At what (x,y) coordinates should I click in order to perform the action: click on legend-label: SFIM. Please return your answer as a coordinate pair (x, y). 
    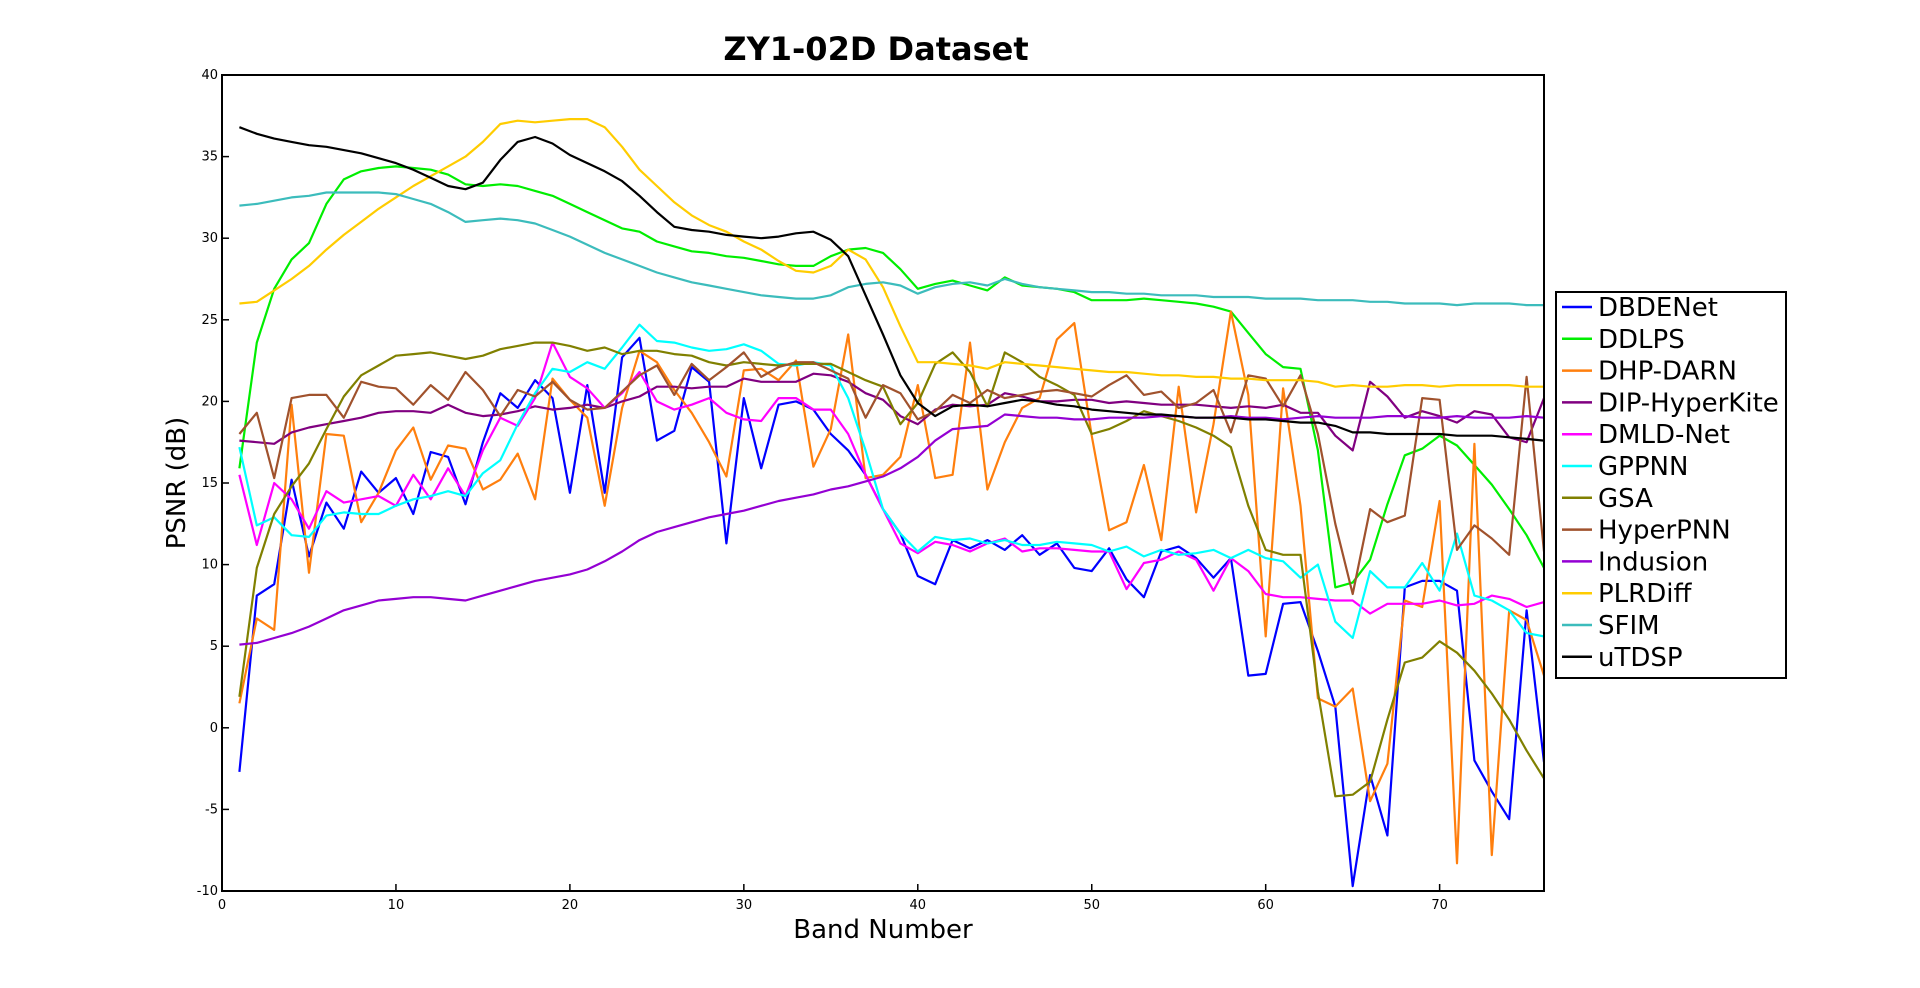
    Looking at the image, I should click on (1629, 626).